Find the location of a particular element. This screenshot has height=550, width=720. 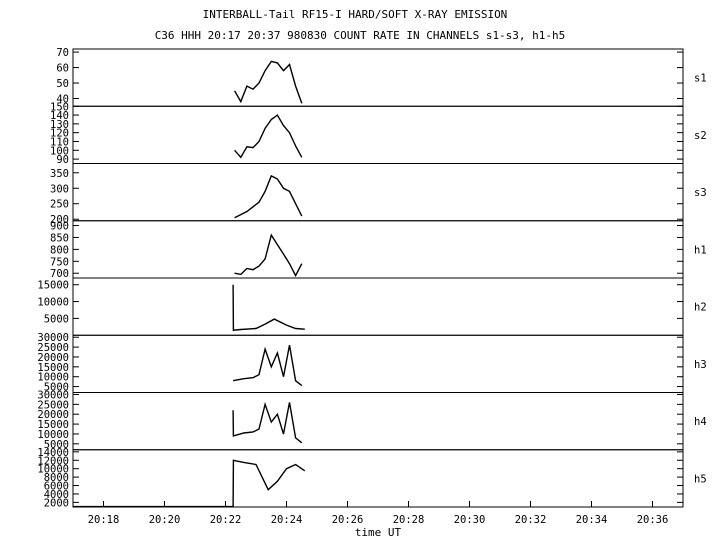

y-tick-label: 300 is located at coordinates (59, 189).